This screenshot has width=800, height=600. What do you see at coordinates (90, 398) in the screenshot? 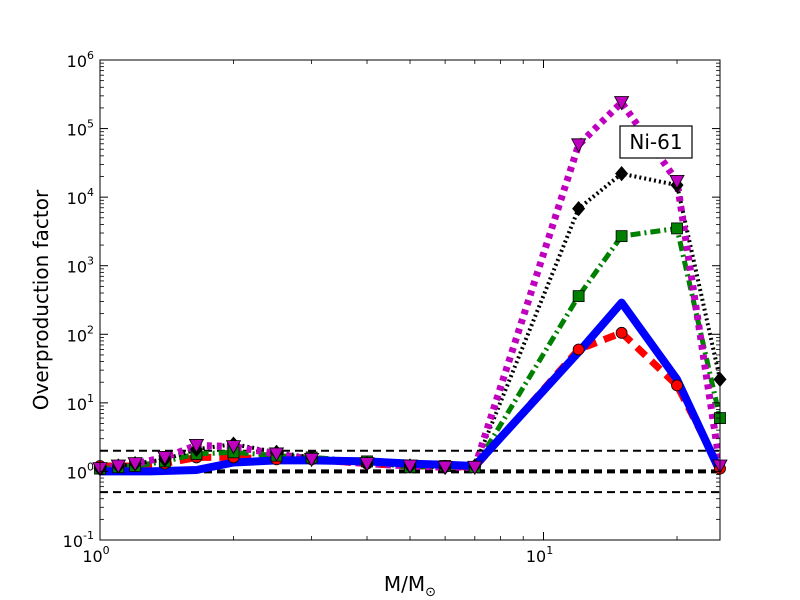
I see `y-tick-exp-2: 1` at bounding box center [90, 398].